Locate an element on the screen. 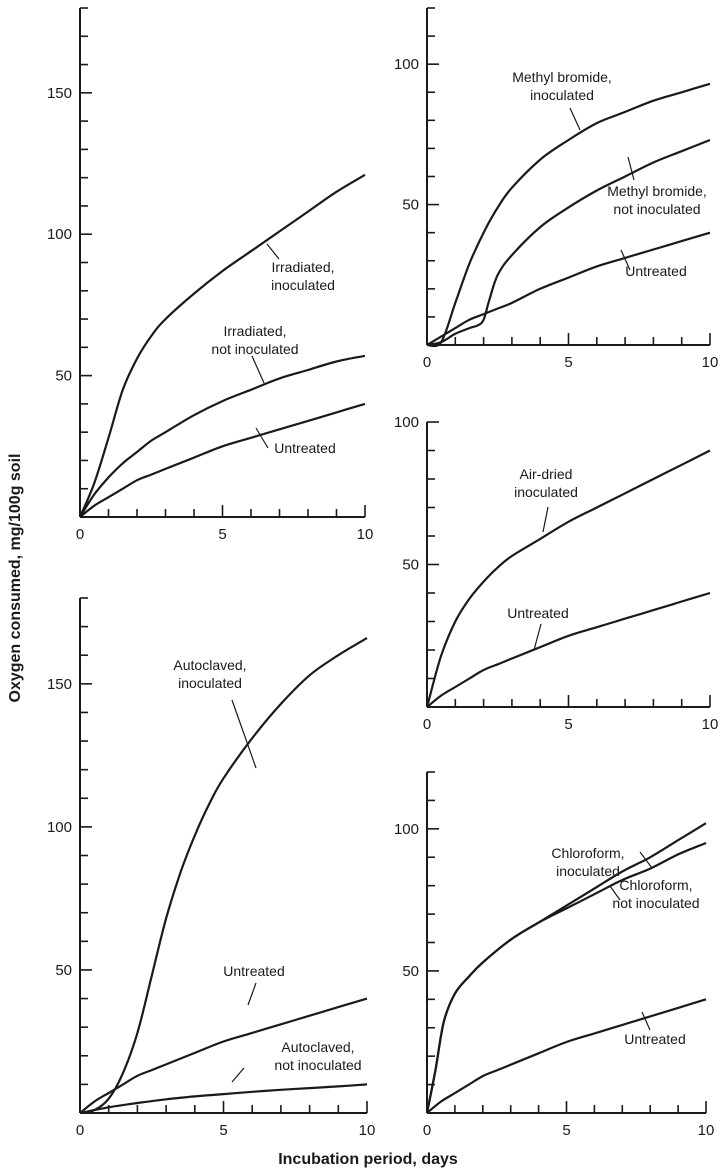 The image size is (723, 1171). series-label: Chloroform, inoculated is located at coordinates (587, 862).